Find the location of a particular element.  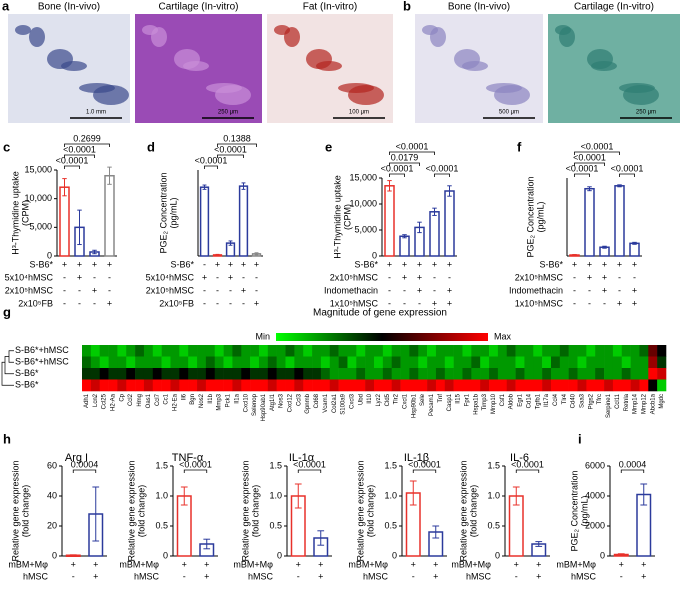

gene-label: Ccl3 is located at coordinates (299, 399).